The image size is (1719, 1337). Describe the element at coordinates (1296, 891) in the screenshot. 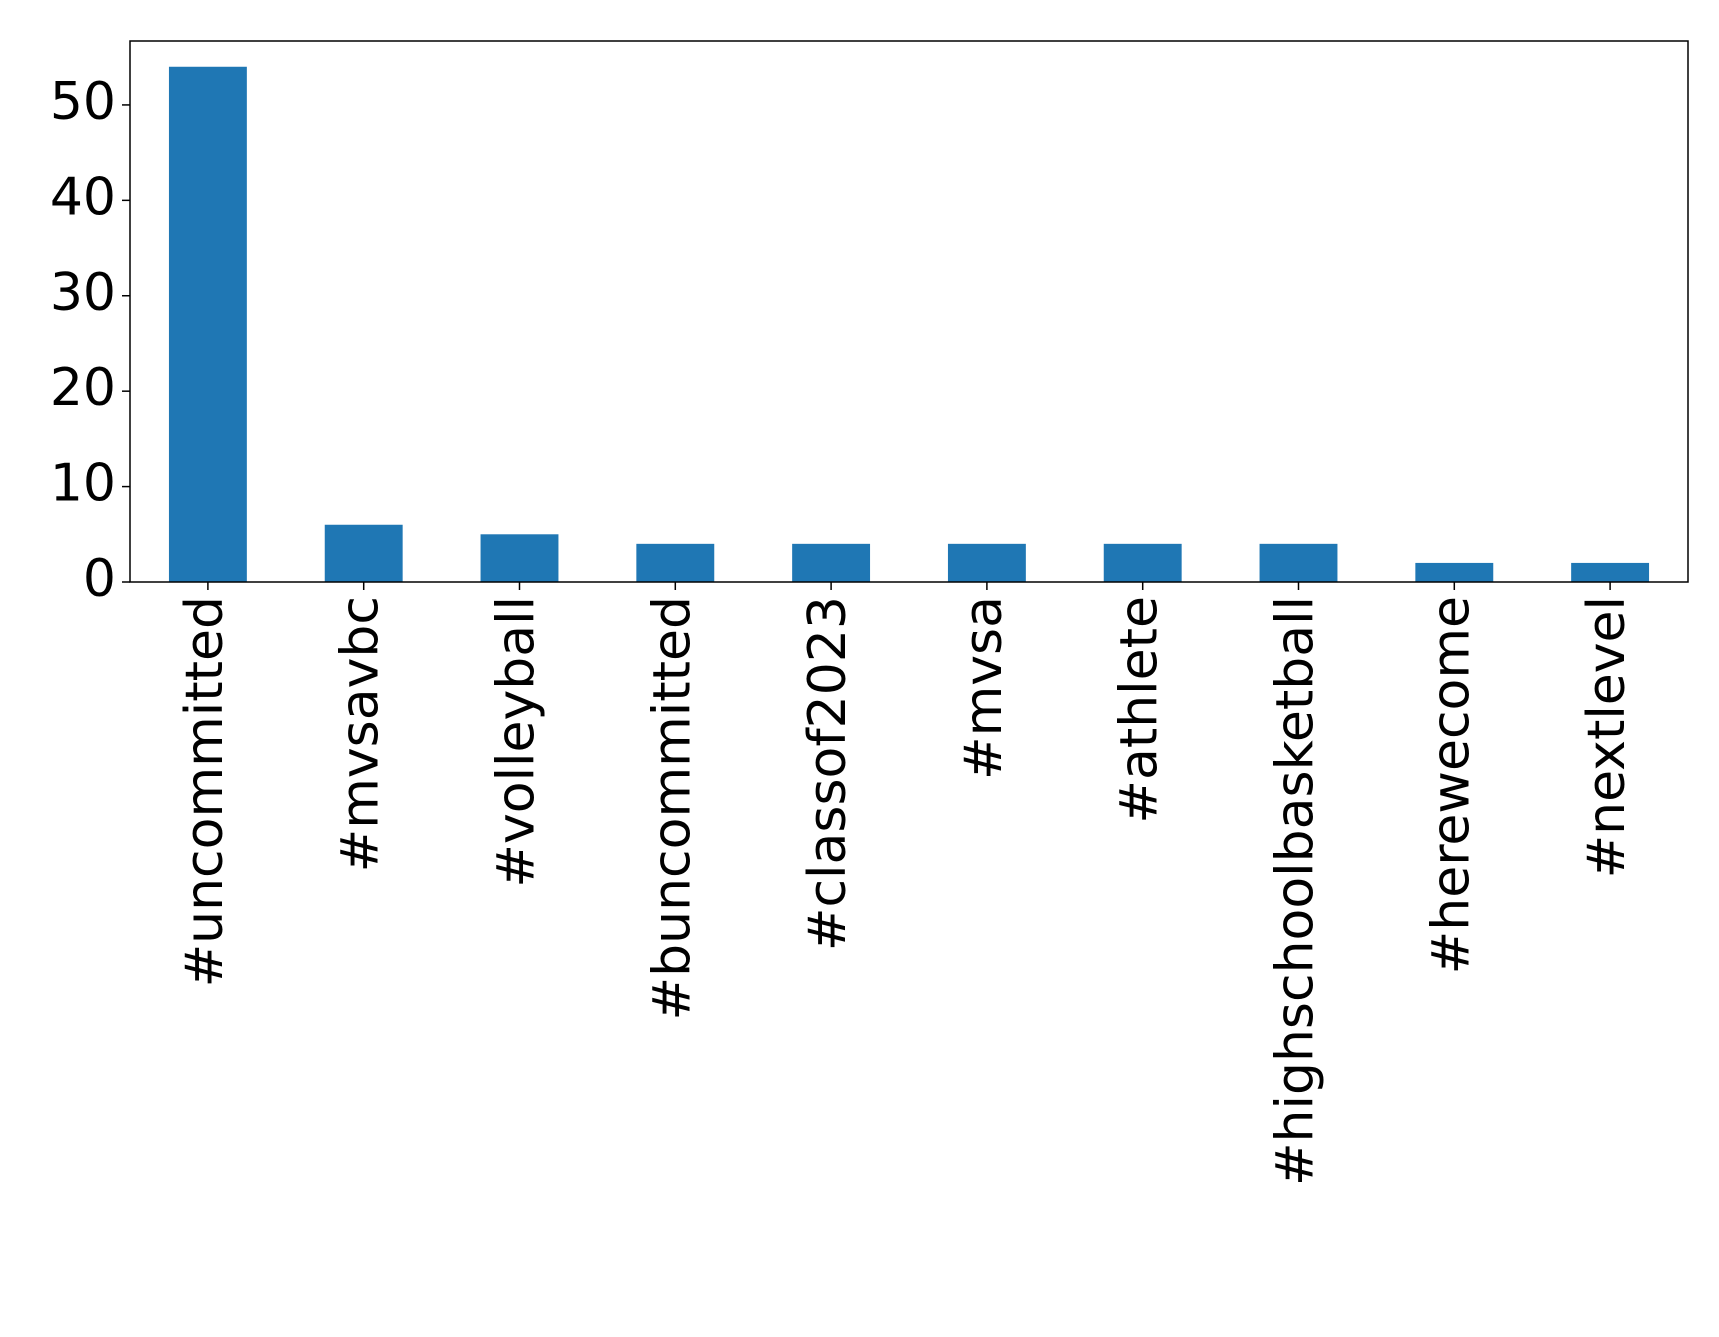

I see `x-tick-label: #highschoolbasketball` at that location.